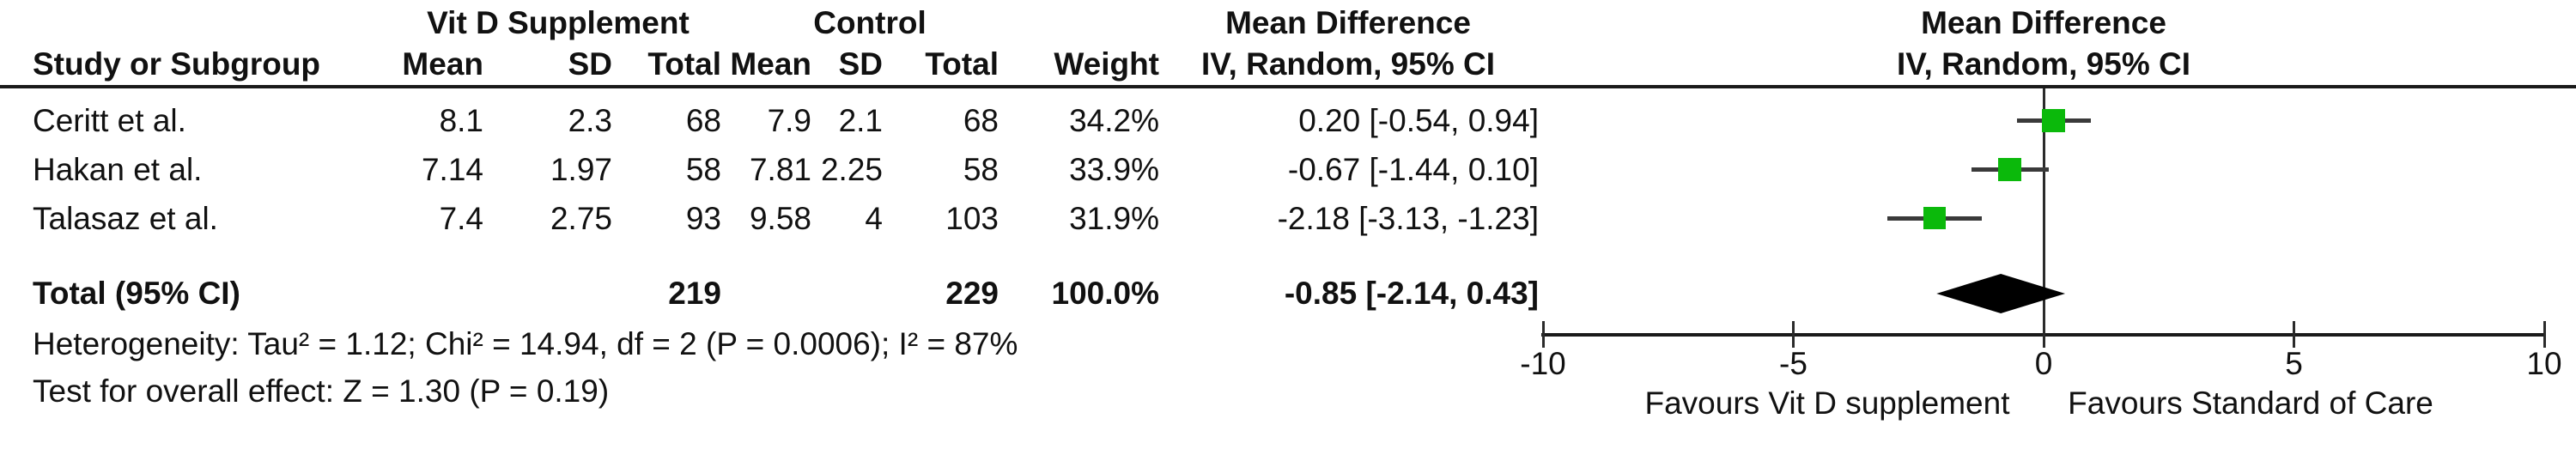  I want to click on total-row-ci: -0.85 [-2.14, 0.43], so click(1411, 293).